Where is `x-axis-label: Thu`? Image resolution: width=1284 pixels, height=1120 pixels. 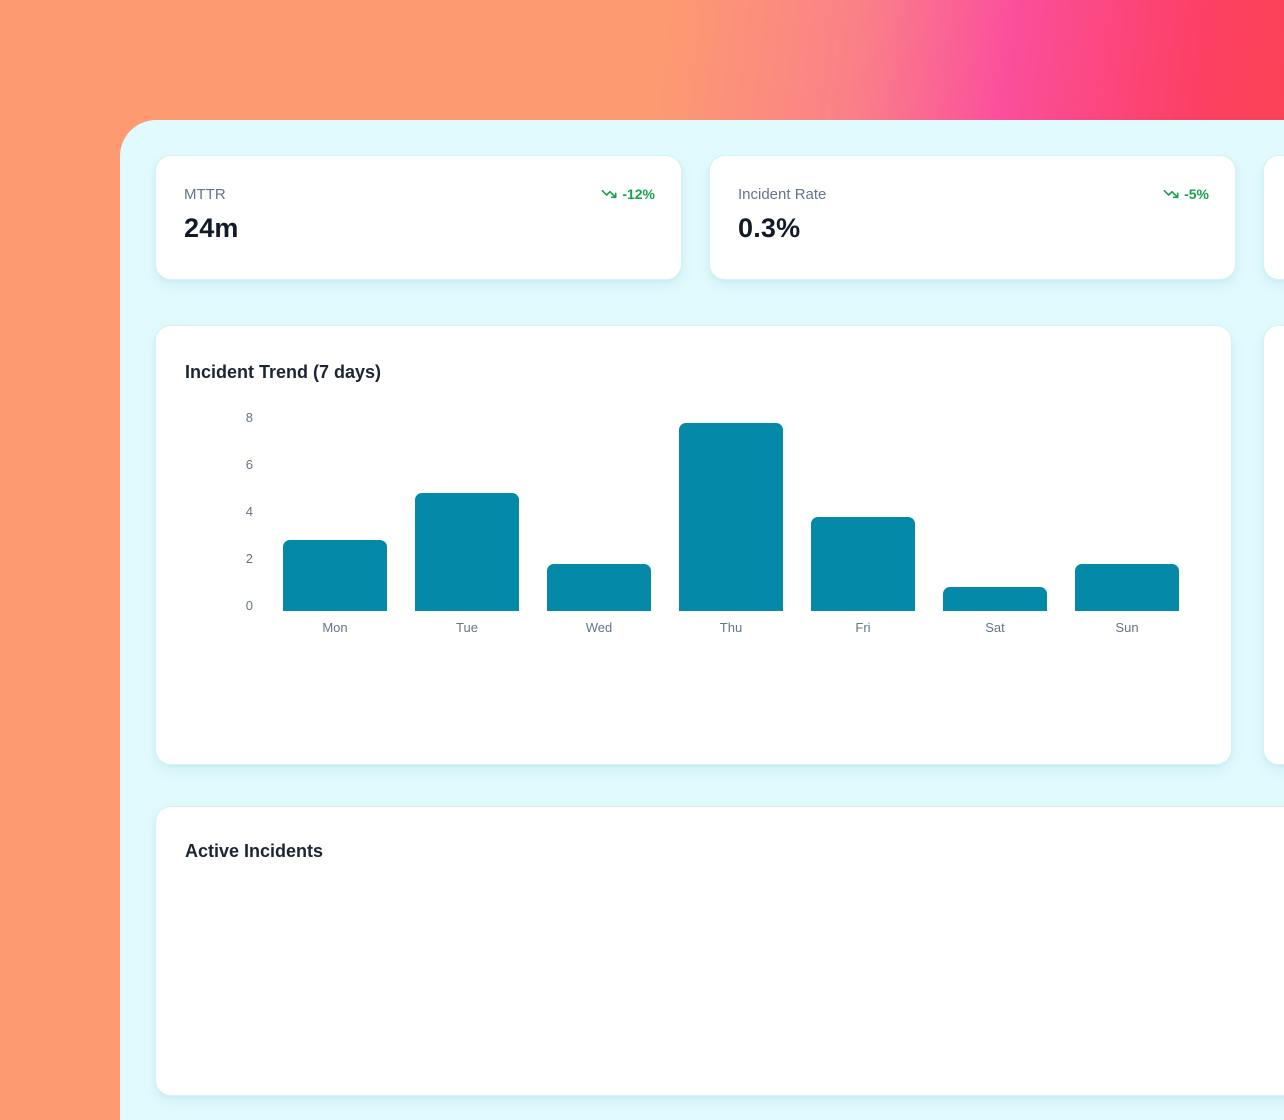 x-axis-label: Thu is located at coordinates (731, 627).